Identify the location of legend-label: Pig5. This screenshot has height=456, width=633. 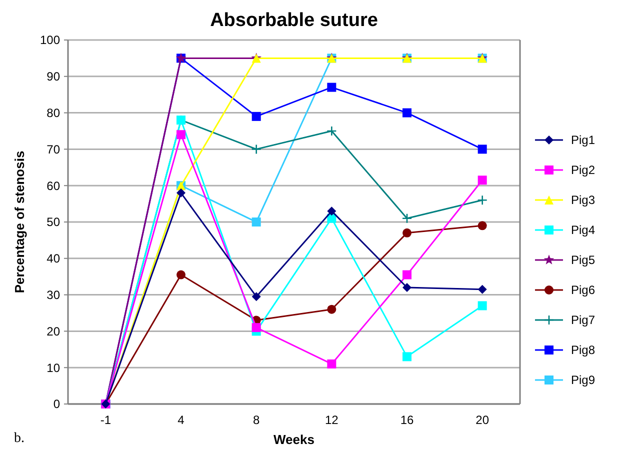
(583, 260).